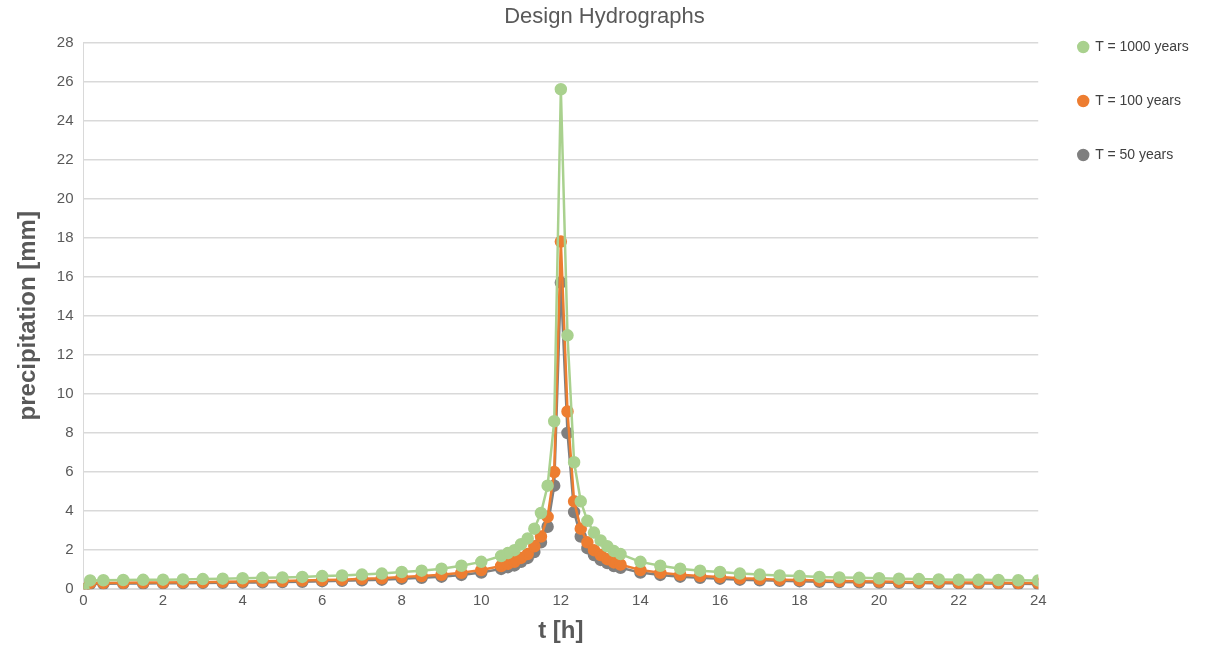  What do you see at coordinates (65, 80) in the screenshot?
I see `y-tick-label: 26` at bounding box center [65, 80].